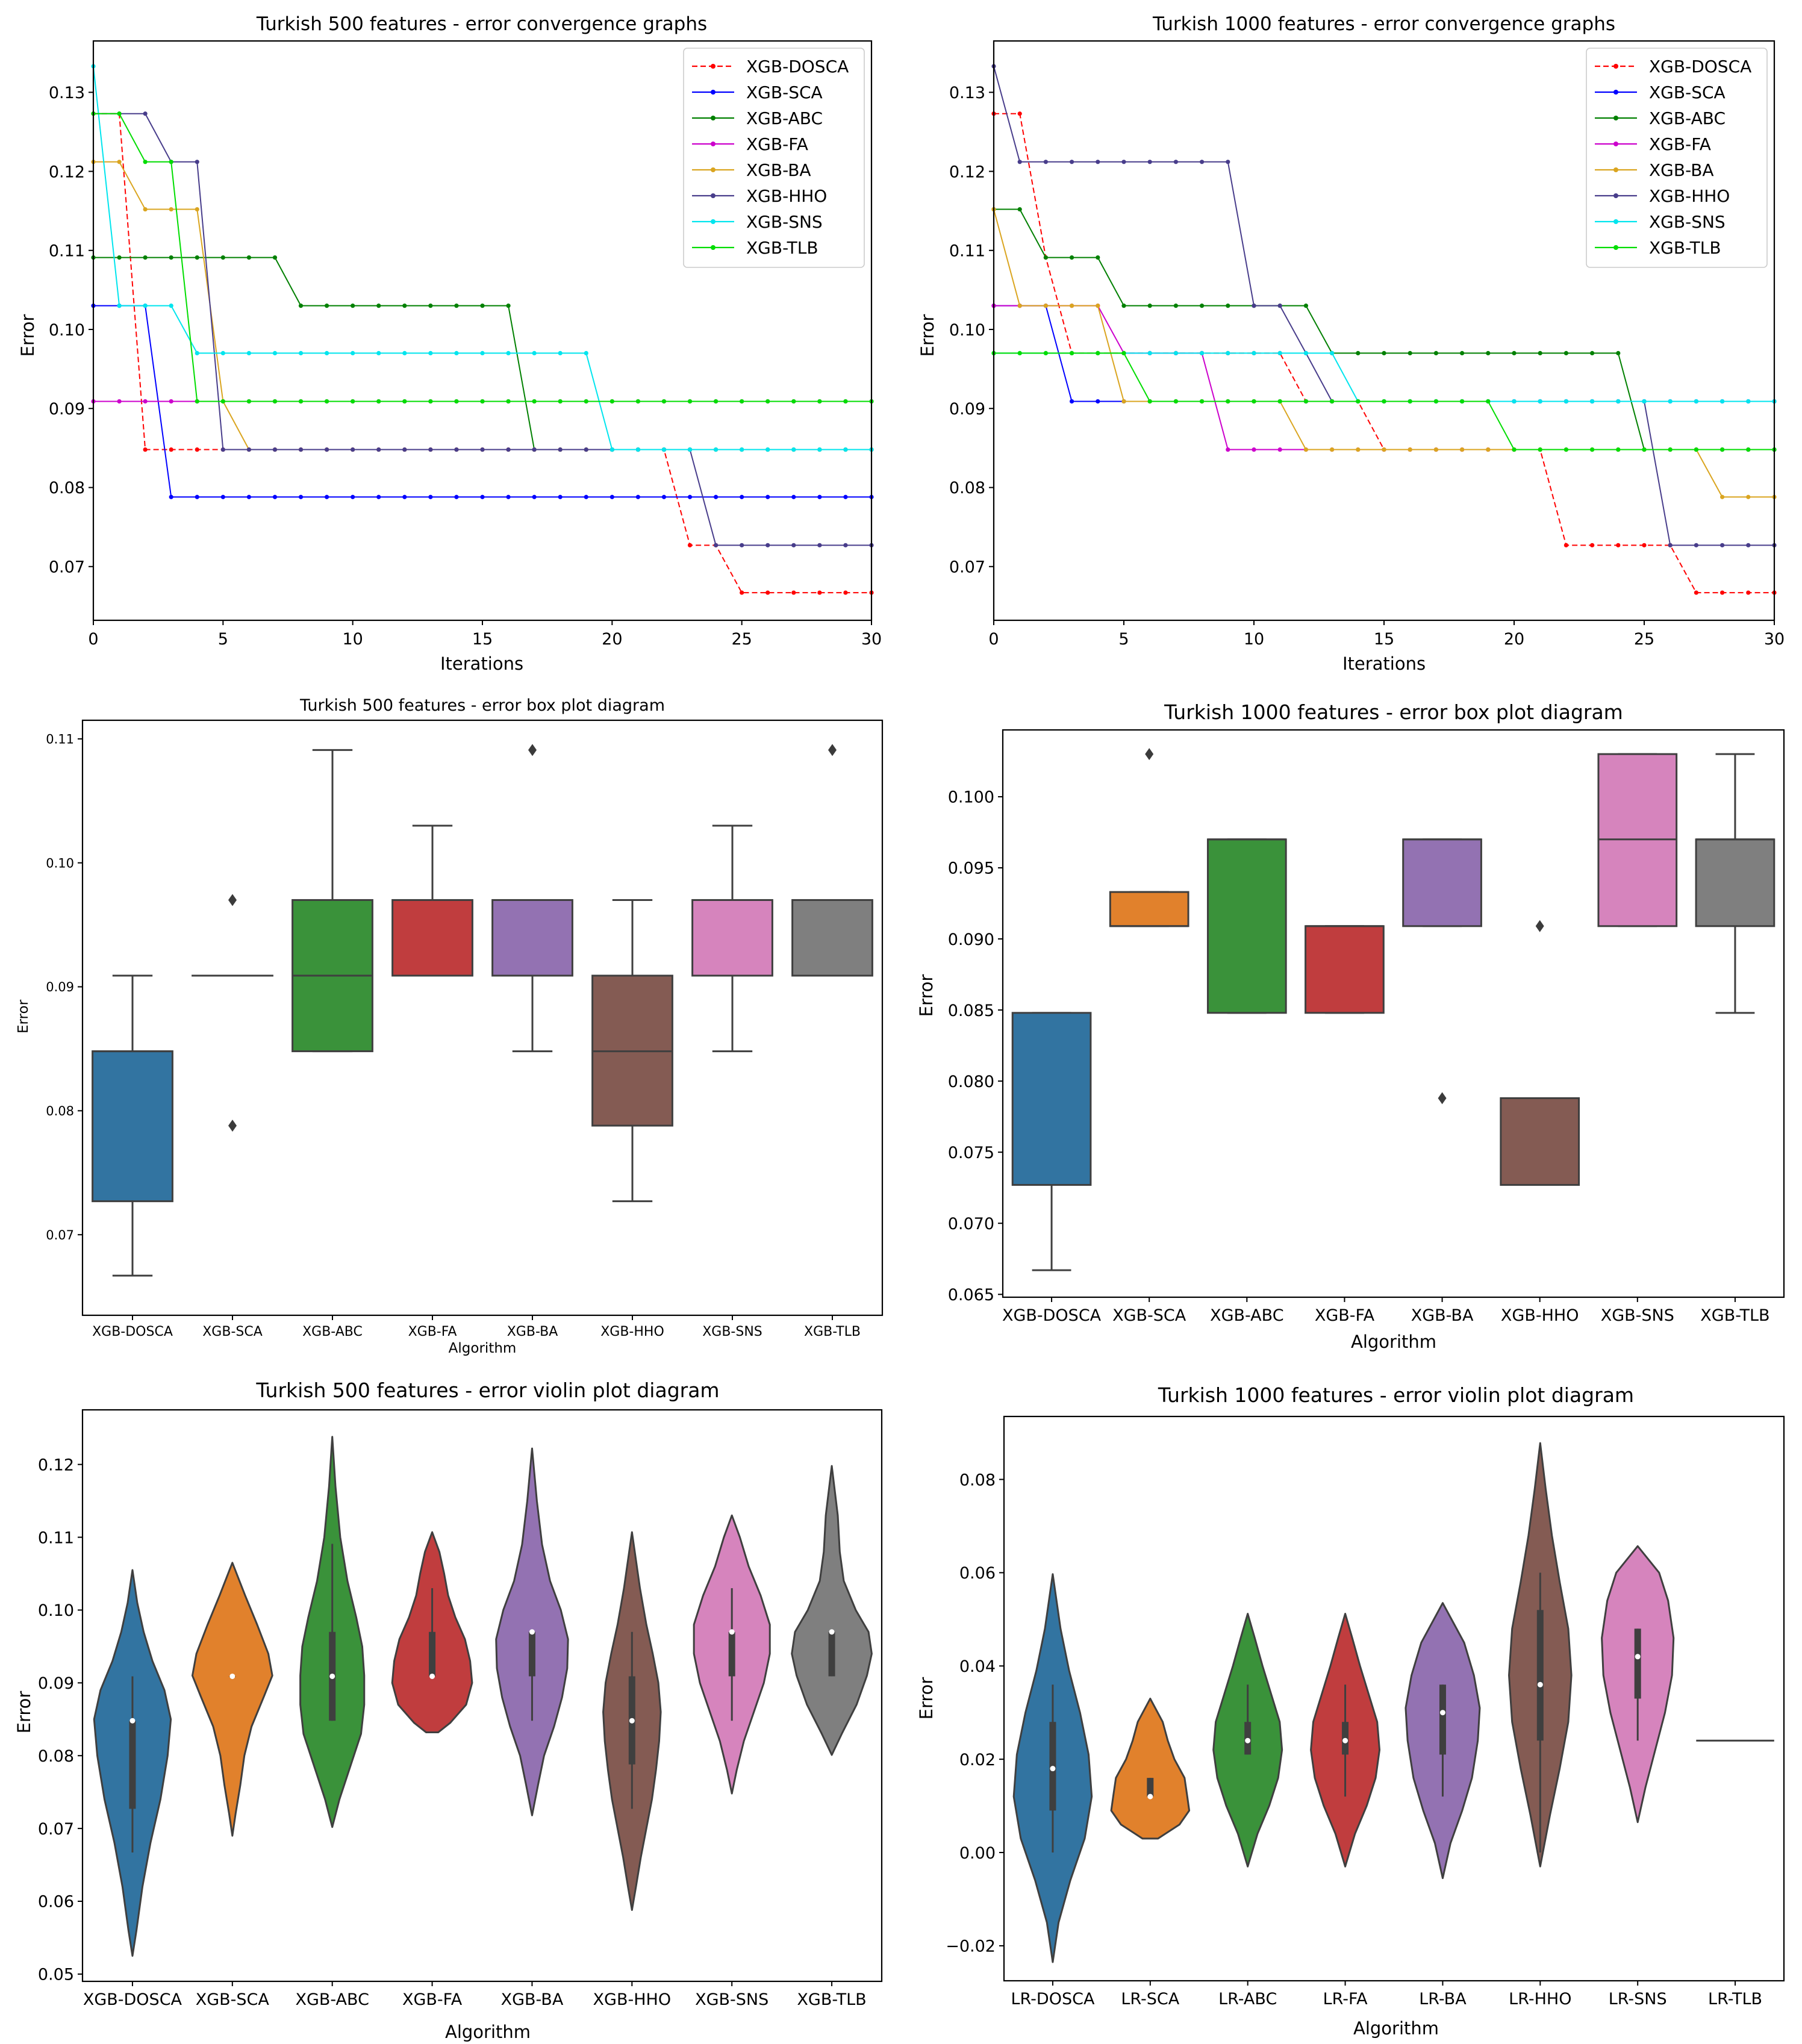 This screenshot has width=1802, height=2044. What do you see at coordinates (784, 118) in the screenshot?
I see `conv500-legend-label: XGB-ABC` at bounding box center [784, 118].